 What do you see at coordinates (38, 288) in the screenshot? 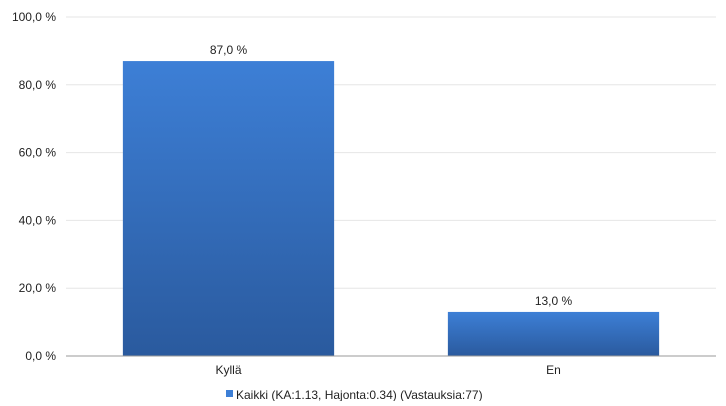
I see `y-tick-label: 20,0 %` at bounding box center [38, 288].